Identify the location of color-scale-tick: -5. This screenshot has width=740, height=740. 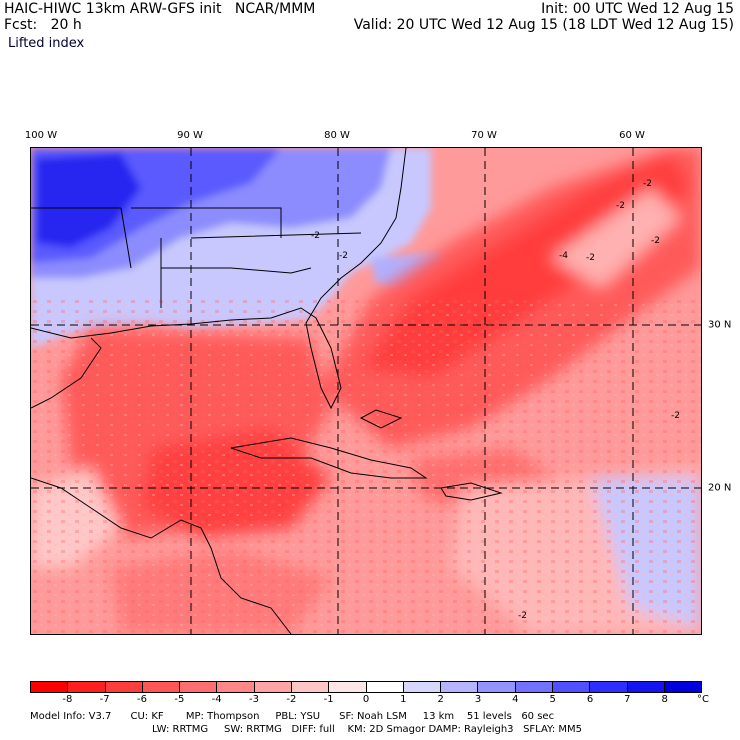
(179, 699).